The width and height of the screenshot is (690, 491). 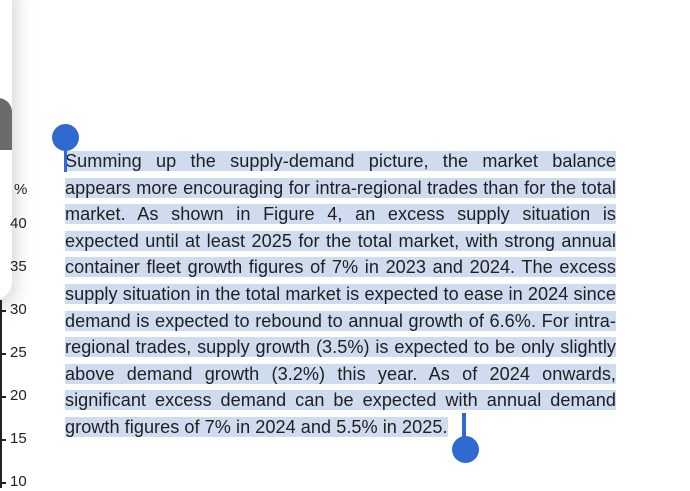 What do you see at coordinates (65, 160) in the screenshot?
I see `selection-start-caret` at bounding box center [65, 160].